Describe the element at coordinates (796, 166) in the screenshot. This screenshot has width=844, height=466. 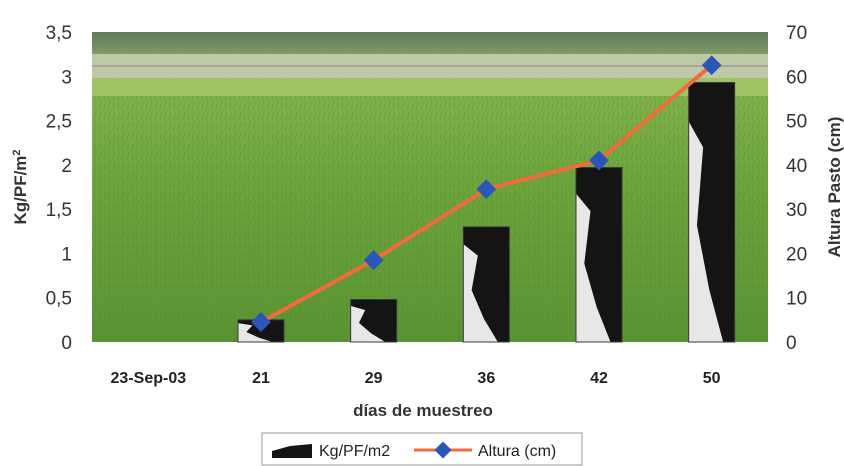
I see `y-right-tick-label: 40` at that location.